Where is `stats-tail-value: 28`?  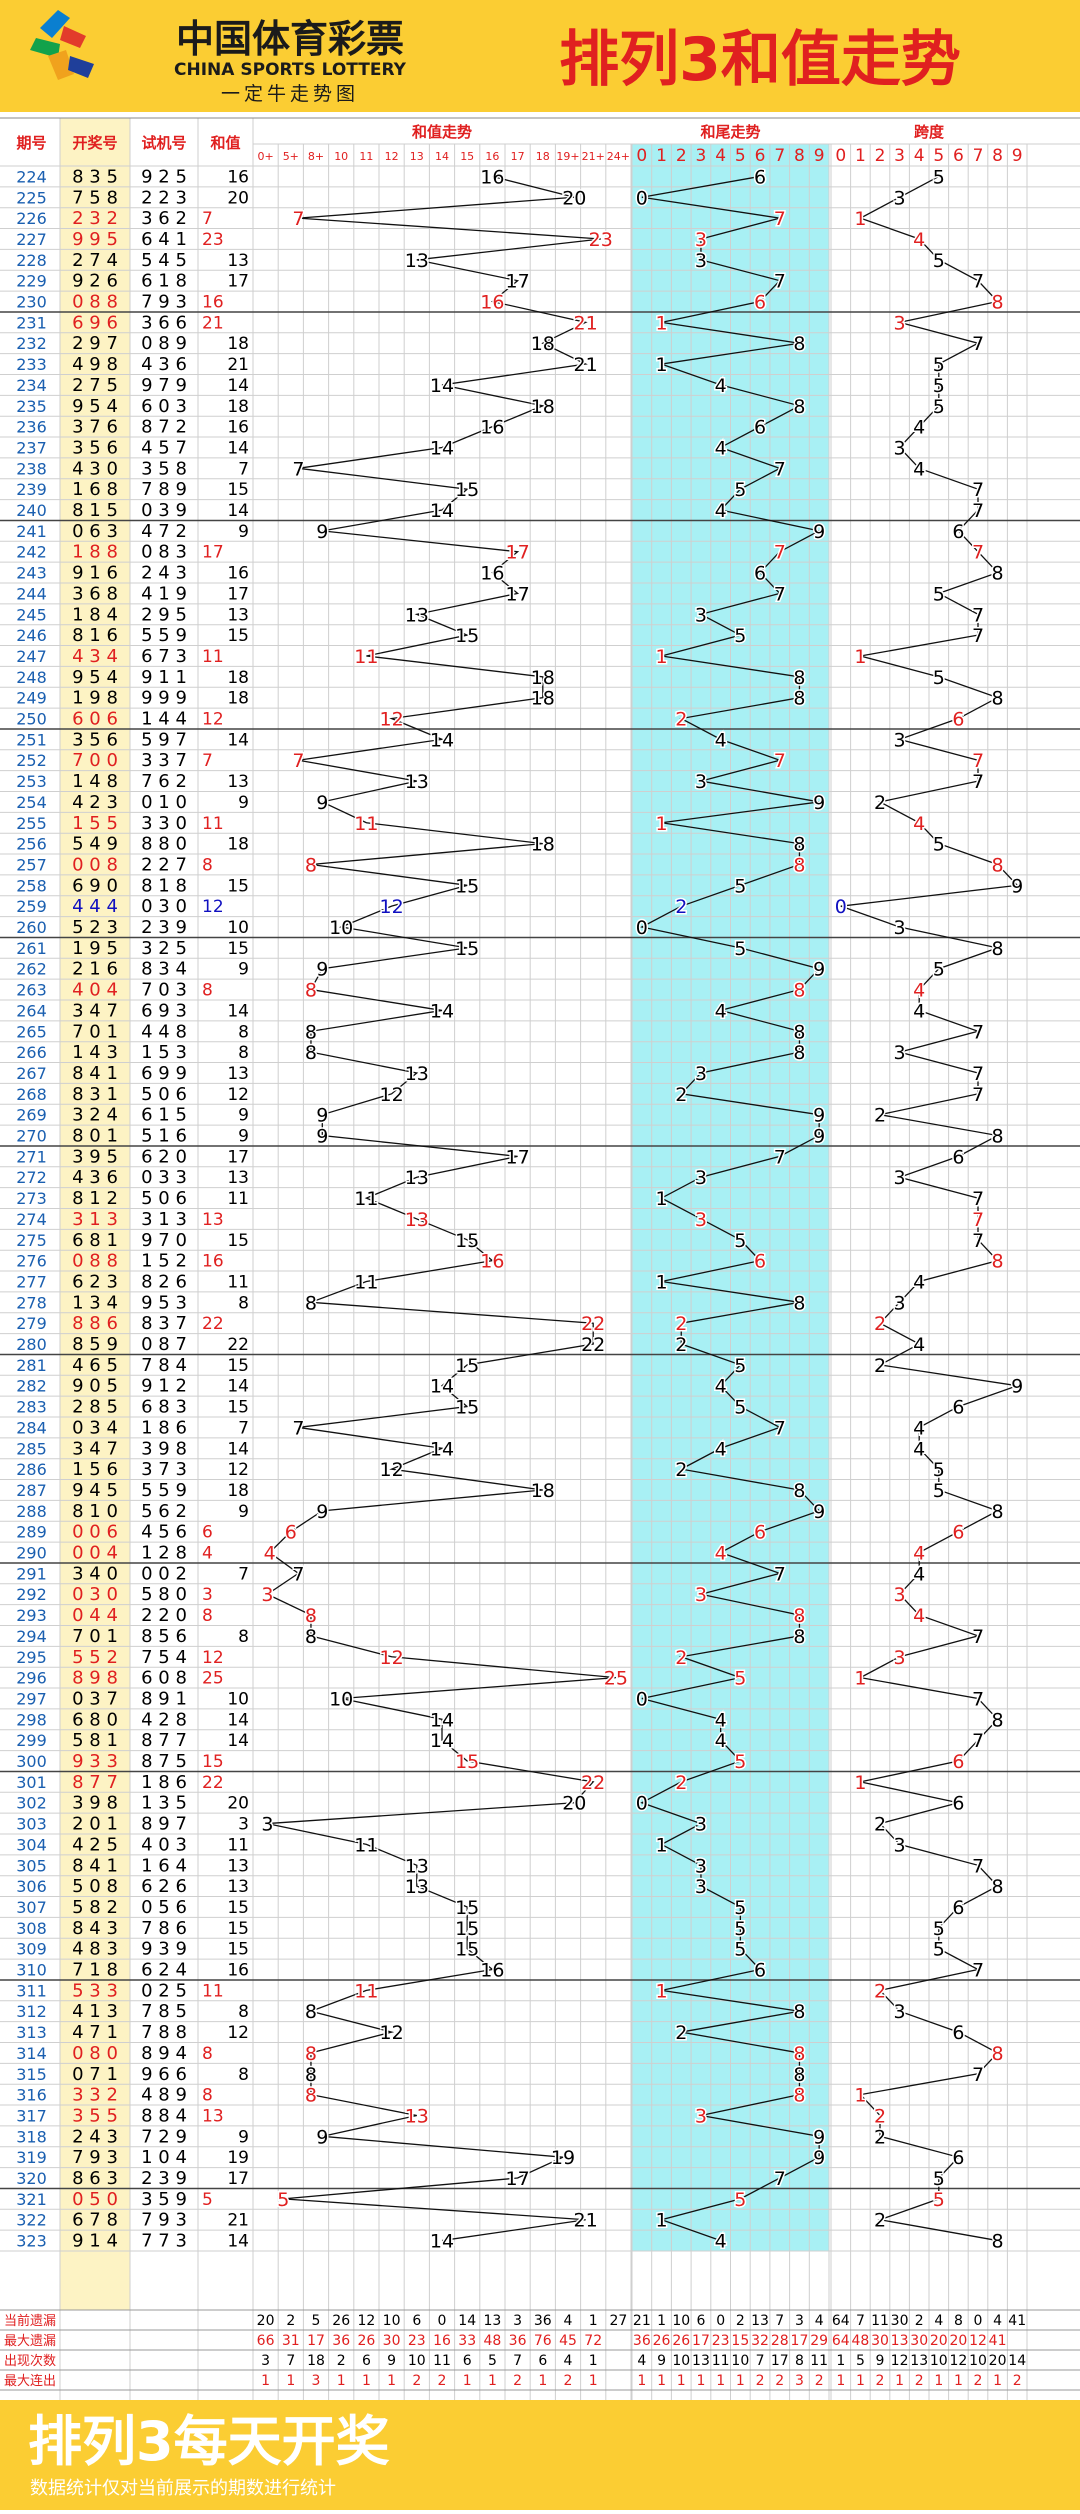
stats-tail-value: 28 is located at coordinates (780, 2341).